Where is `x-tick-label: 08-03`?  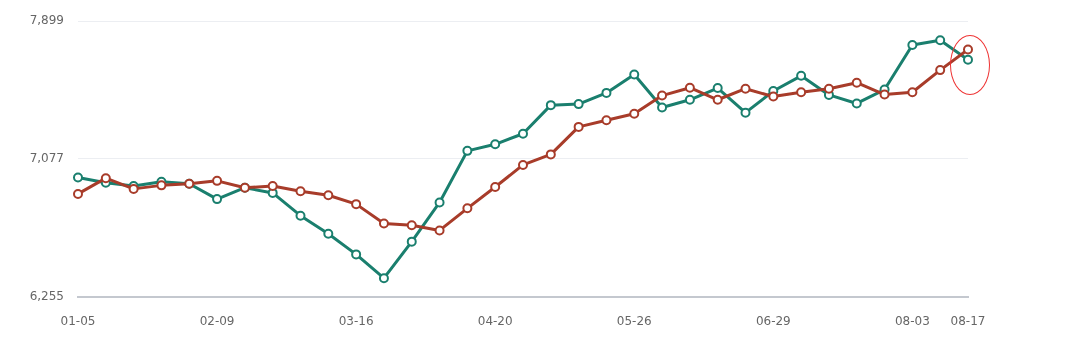 x-tick-label: 08-03 is located at coordinates (912, 320).